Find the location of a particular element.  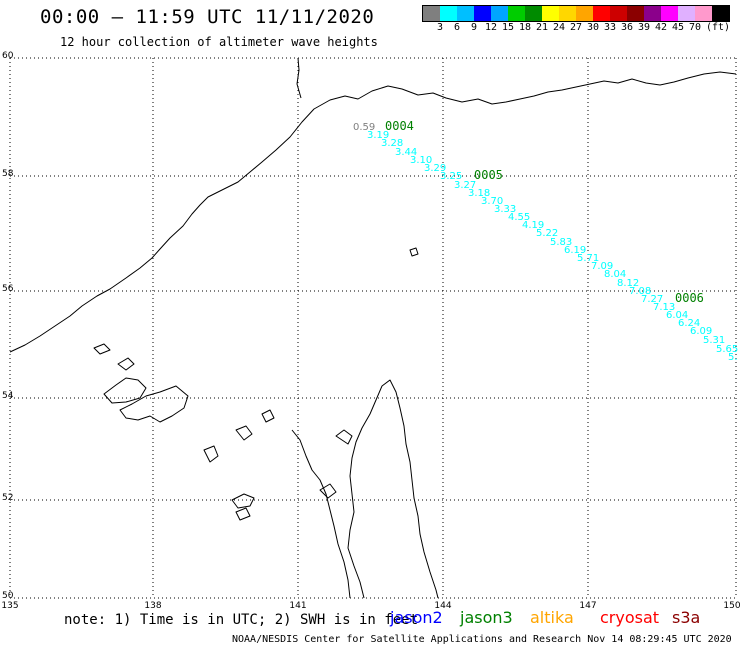

swh-value-label: 4.19 is located at coordinates (533, 225).